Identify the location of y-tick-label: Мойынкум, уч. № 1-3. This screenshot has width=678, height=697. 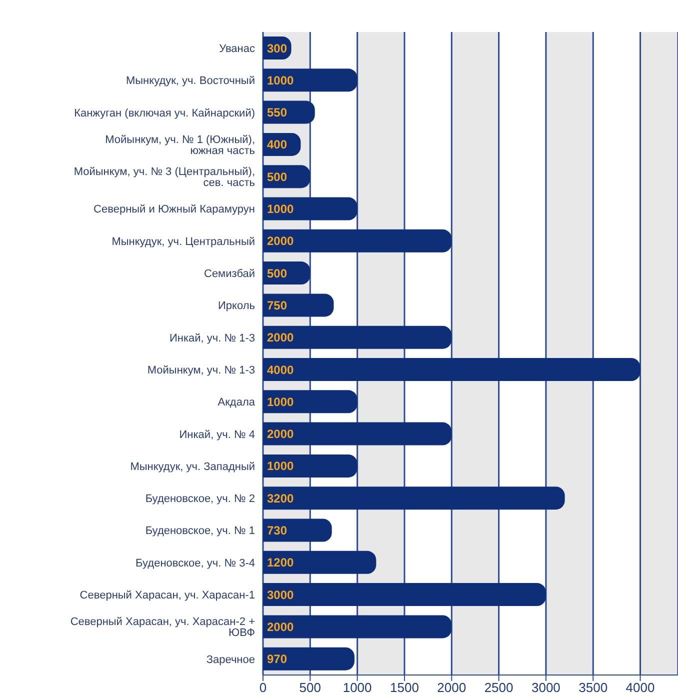
(201, 370).